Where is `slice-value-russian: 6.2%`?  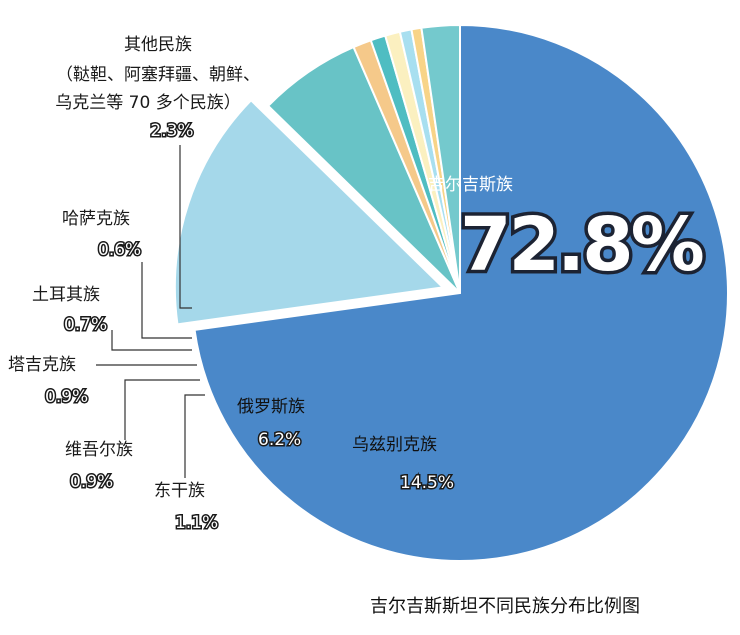 slice-value-russian: 6.2% is located at coordinates (279, 440).